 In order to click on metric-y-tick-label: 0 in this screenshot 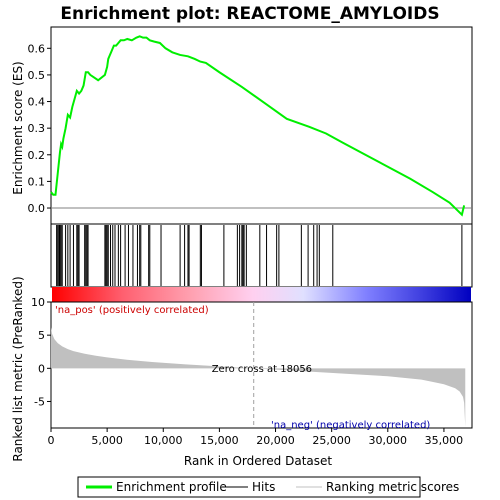, I will do `click(41, 368)`.